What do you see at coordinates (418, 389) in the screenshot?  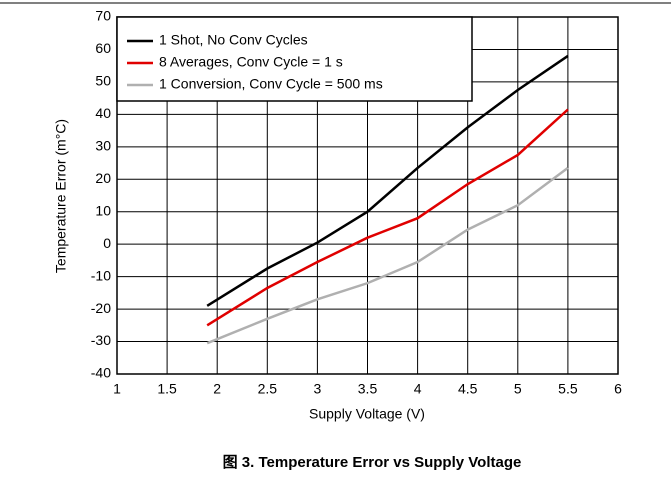 I see `x-tick-label: 4` at bounding box center [418, 389].